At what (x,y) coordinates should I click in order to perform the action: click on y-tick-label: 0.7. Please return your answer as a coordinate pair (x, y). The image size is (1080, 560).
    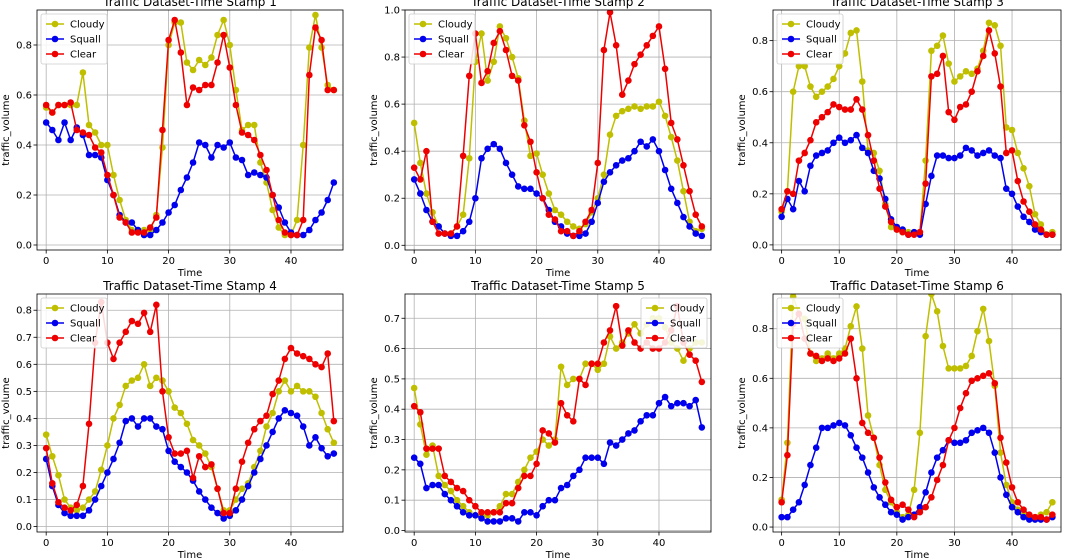
    Looking at the image, I should click on (392, 319).